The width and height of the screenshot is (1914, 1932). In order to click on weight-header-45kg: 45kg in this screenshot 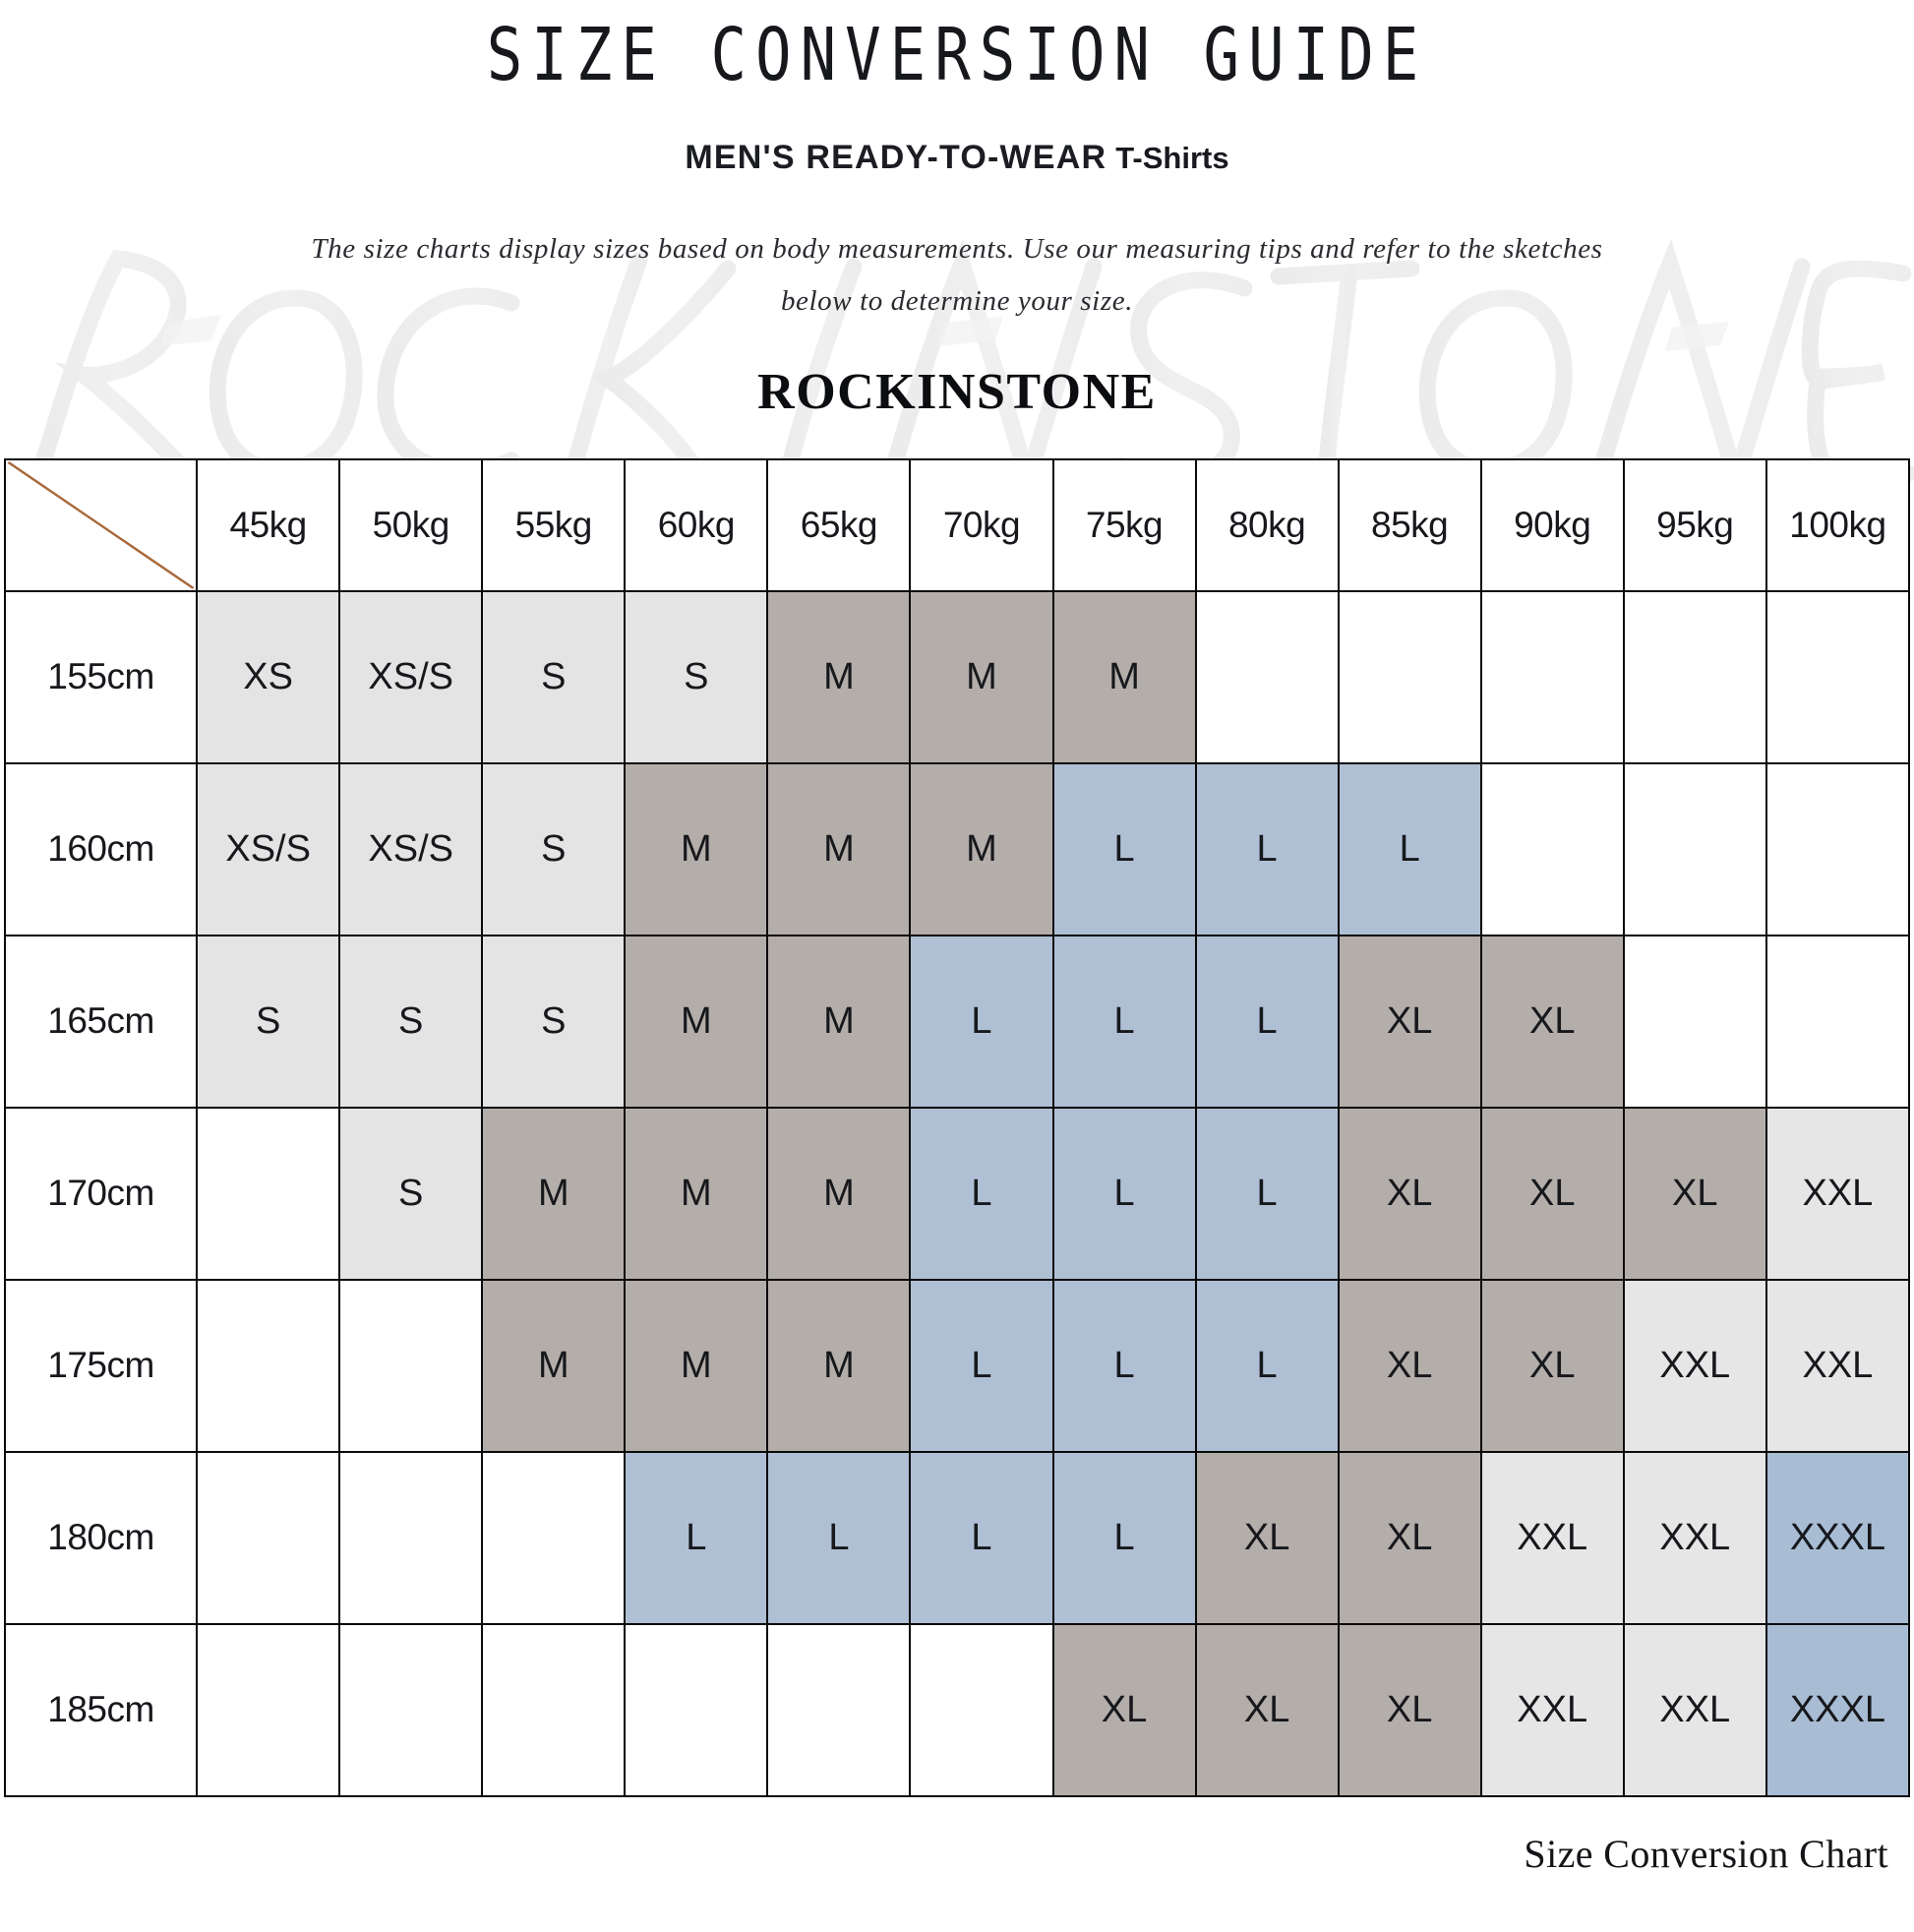, I will do `click(268, 525)`.